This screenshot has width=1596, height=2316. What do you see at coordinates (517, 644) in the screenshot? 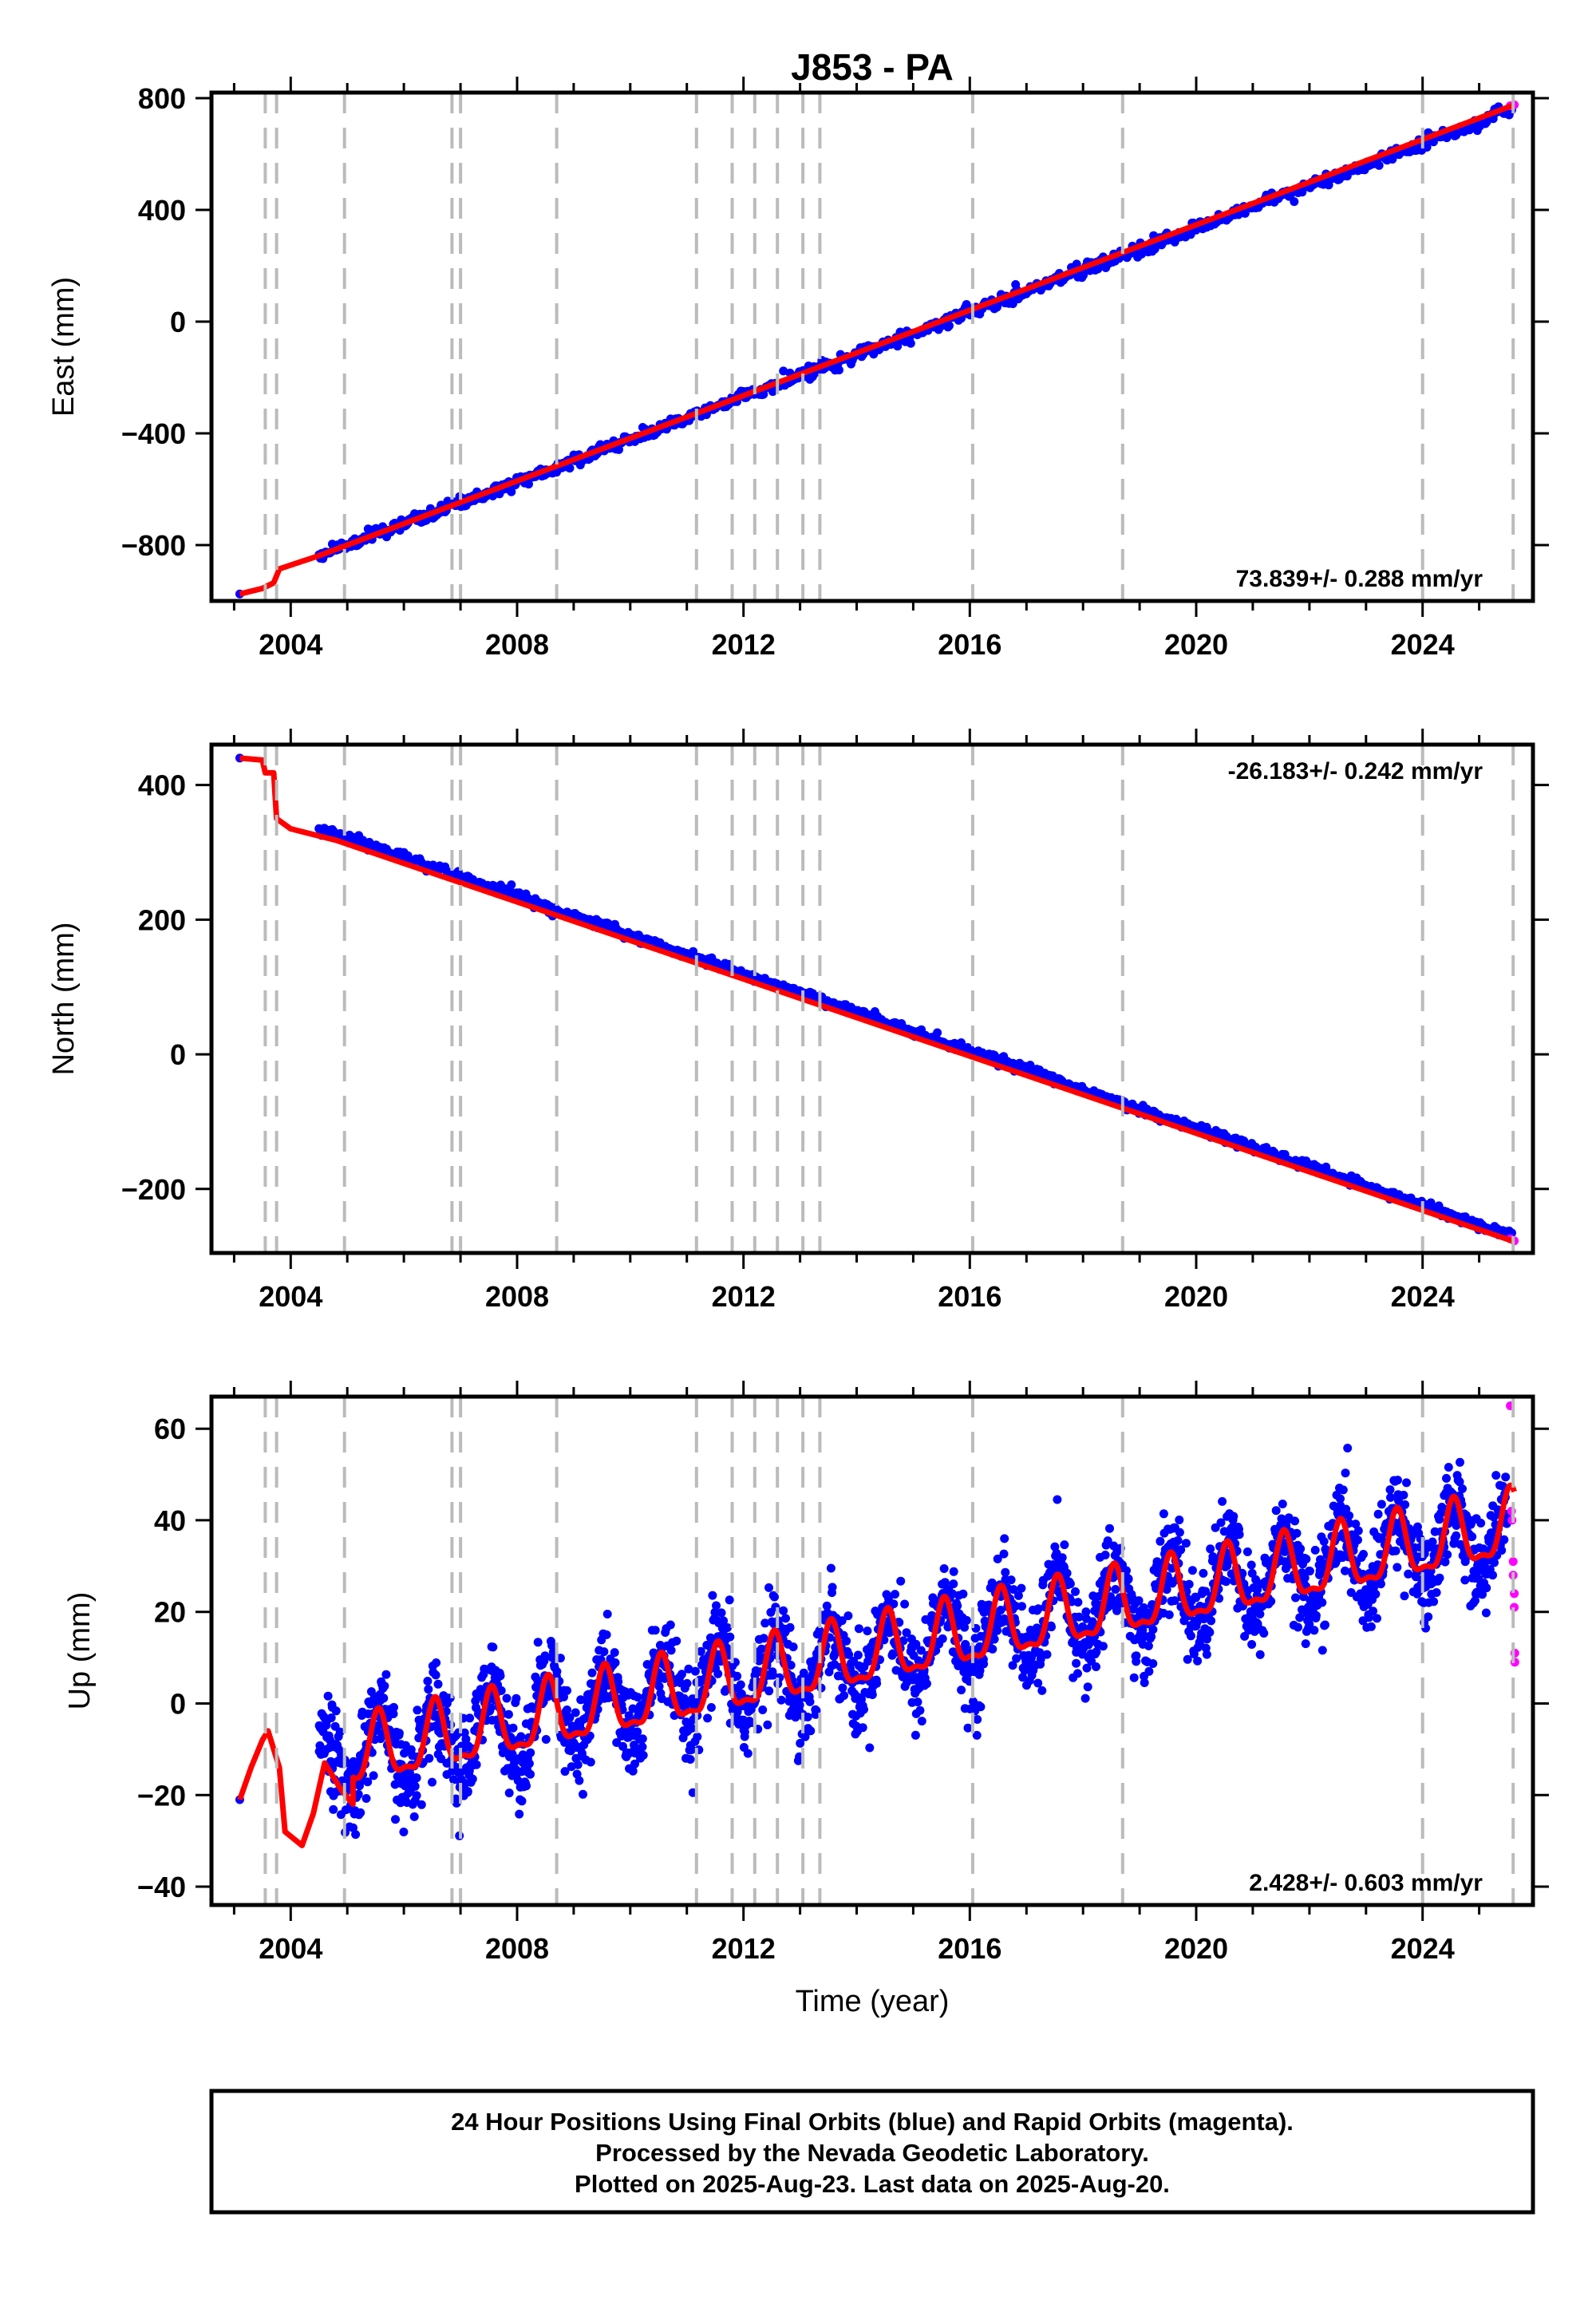
I see `east-x-tick-label: 2008` at bounding box center [517, 644].